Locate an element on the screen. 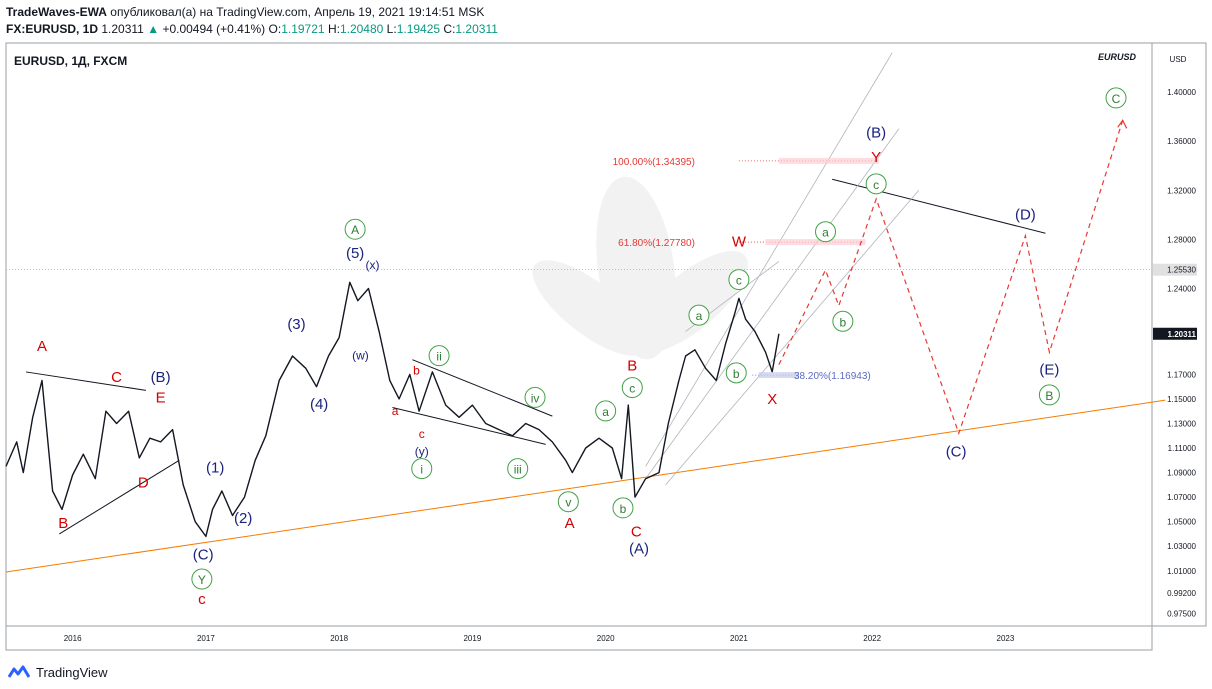 The width and height of the screenshot is (1212, 689). x-tick-label: 2017 is located at coordinates (206, 638).